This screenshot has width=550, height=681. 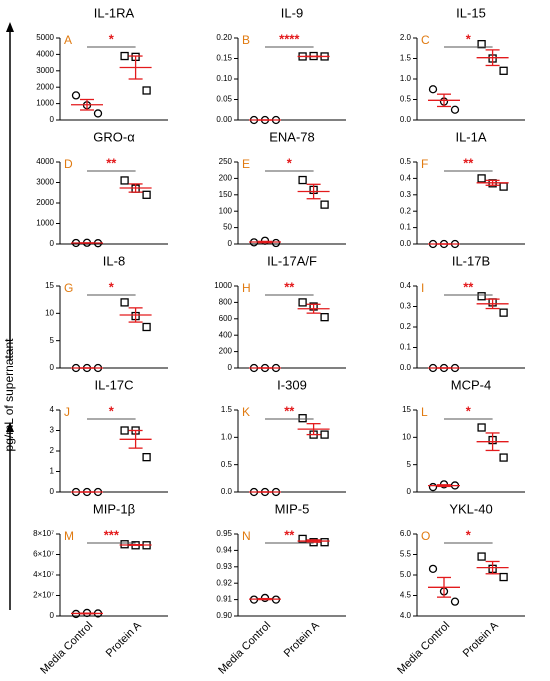 What do you see at coordinates (406, 409) in the screenshot?
I see `y-tick-label: 15` at bounding box center [406, 409].